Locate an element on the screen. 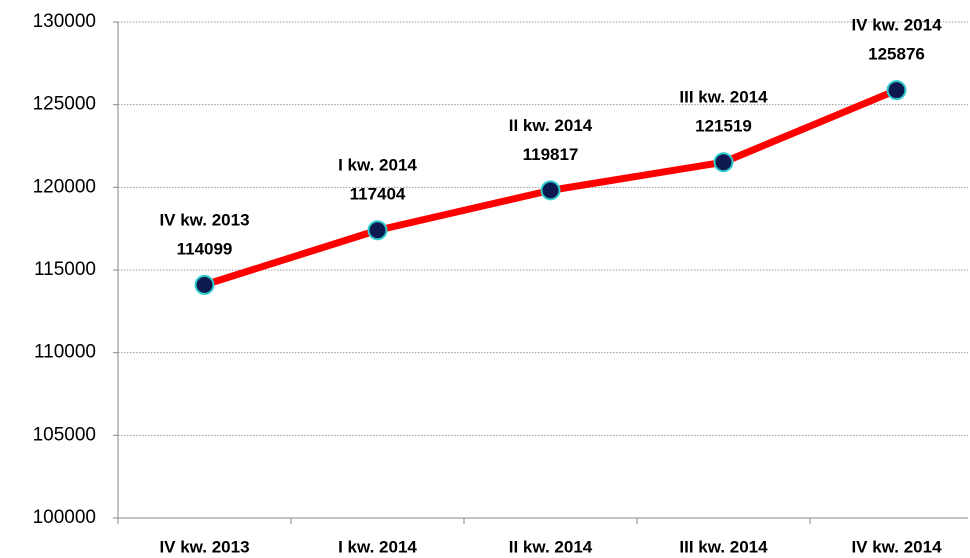 The height and width of the screenshot is (558, 970). y-tick-label: 105000 is located at coordinates (64, 434).